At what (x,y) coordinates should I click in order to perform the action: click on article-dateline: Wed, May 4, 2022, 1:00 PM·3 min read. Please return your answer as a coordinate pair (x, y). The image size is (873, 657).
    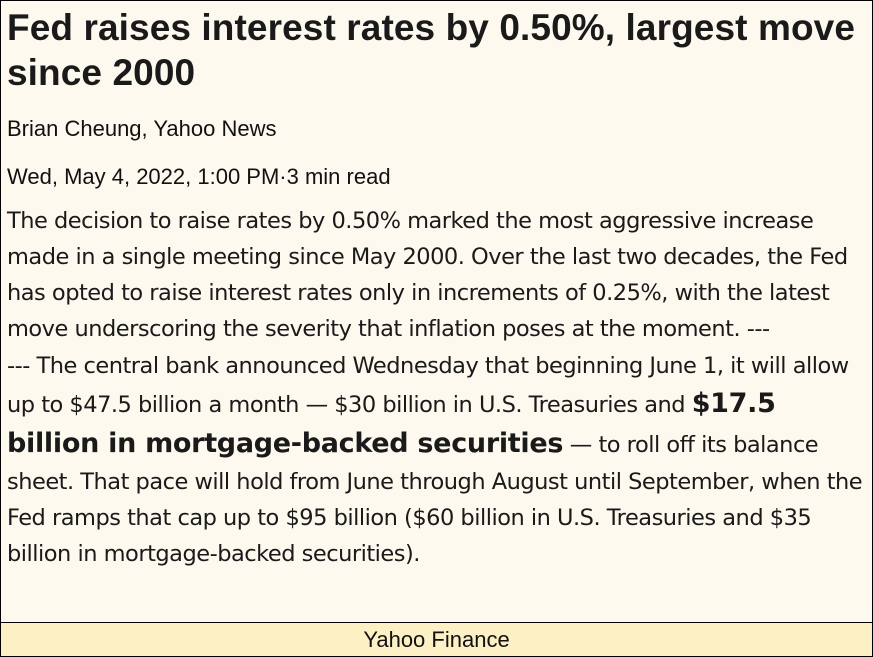
    Looking at the image, I should click on (199, 176).